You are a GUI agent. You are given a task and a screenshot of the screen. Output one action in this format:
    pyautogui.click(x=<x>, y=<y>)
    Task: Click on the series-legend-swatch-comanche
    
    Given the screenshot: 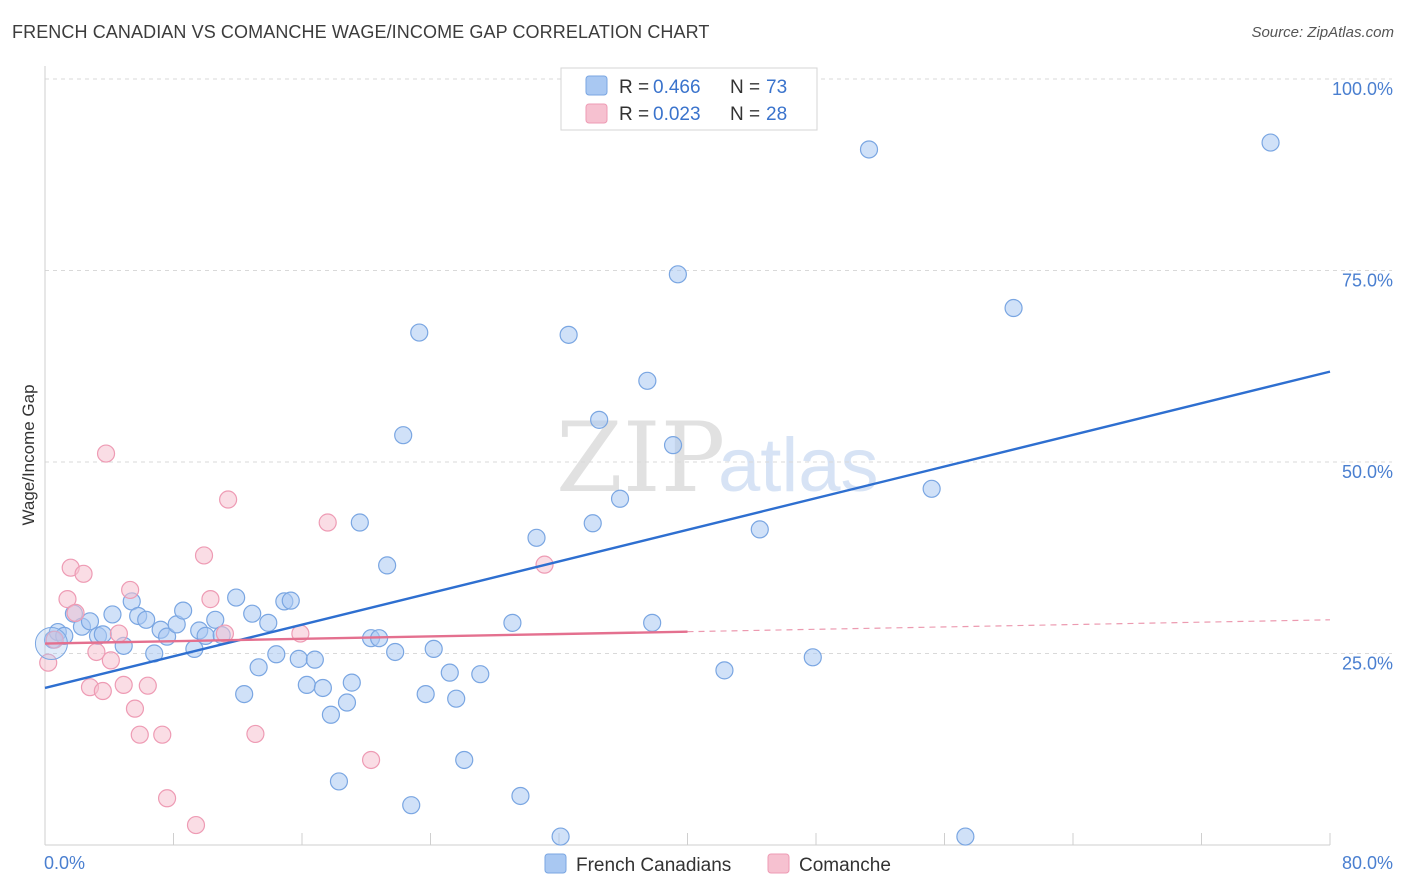 What is the action you would take?
    pyautogui.click(x=778, y=863)
    